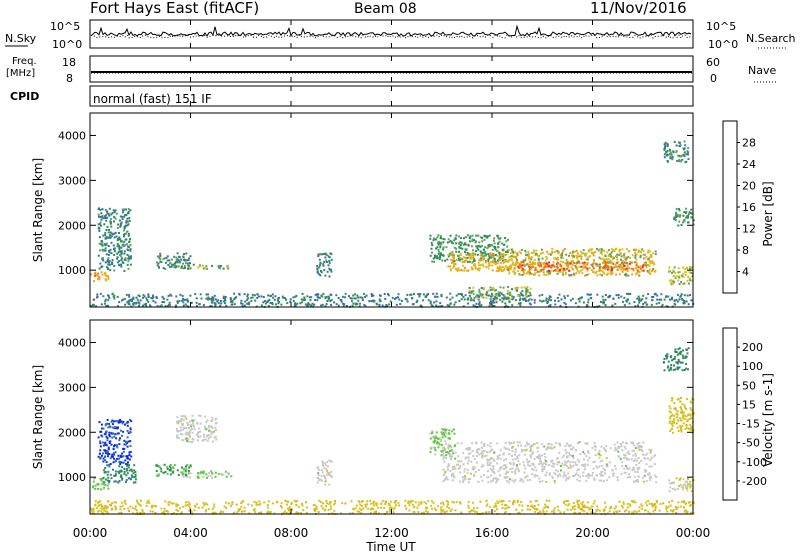  What do you see at coordinates (713, 78) in the screenshot?
I see `nave-tick-bottom: 0` at bounding box center [713, 78].